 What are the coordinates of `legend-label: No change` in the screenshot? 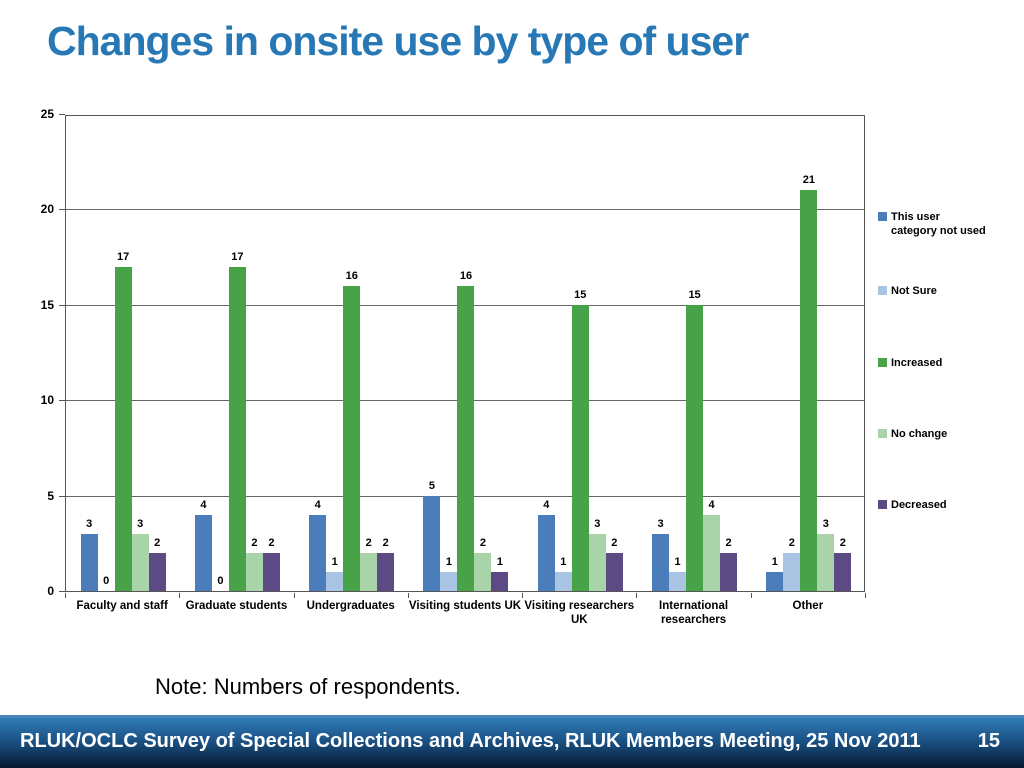 It's located at (919, 434).